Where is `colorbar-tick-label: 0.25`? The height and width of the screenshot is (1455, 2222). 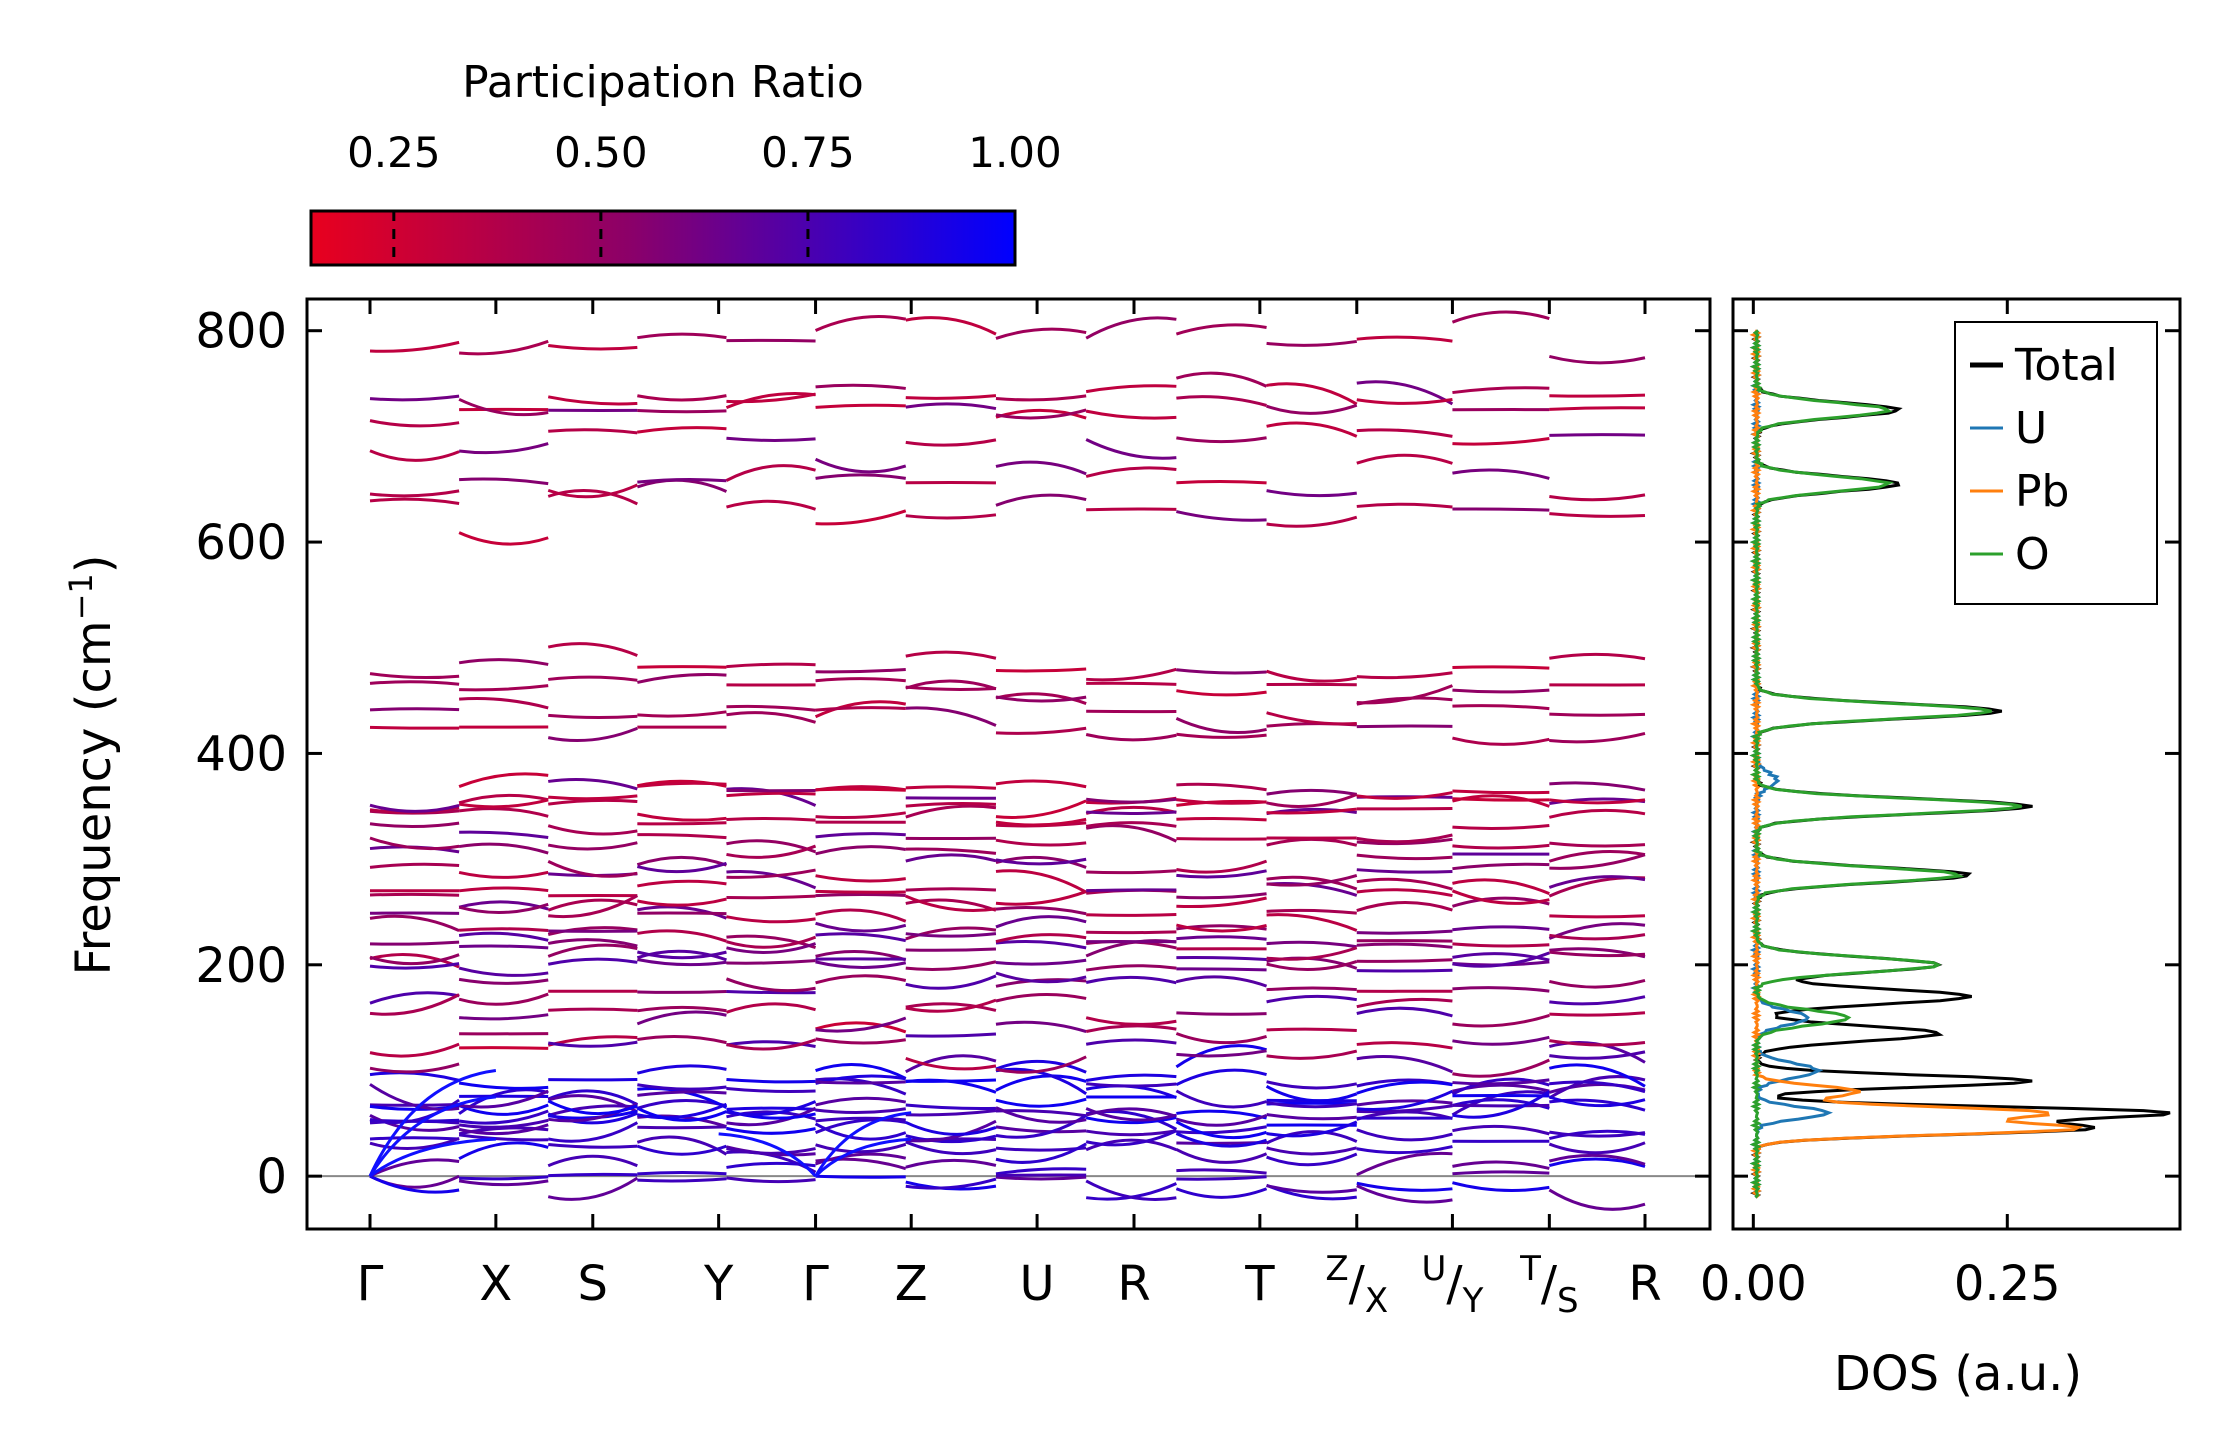 colorbar-tick-label: 0.25 is located at coordinates (394, 152).